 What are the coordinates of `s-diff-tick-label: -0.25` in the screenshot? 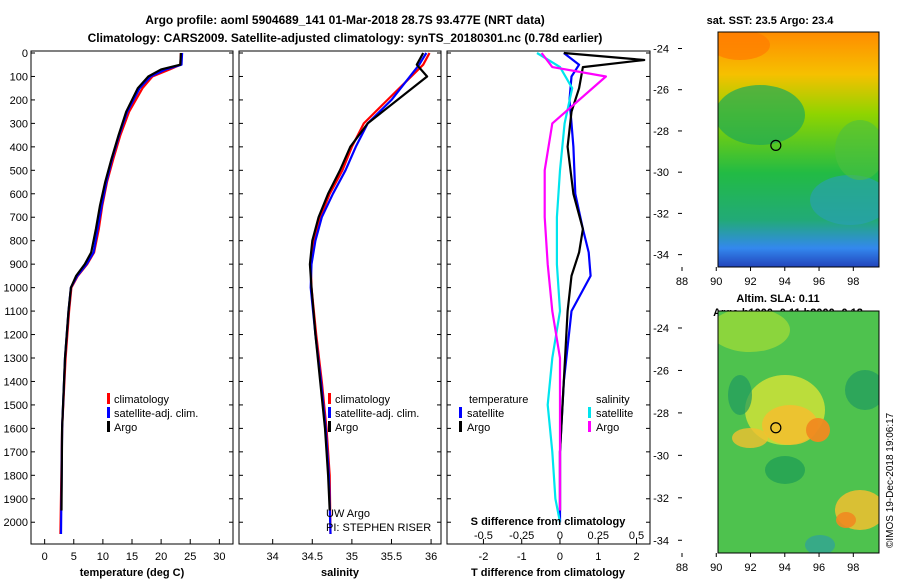 It's located at (521, 536).